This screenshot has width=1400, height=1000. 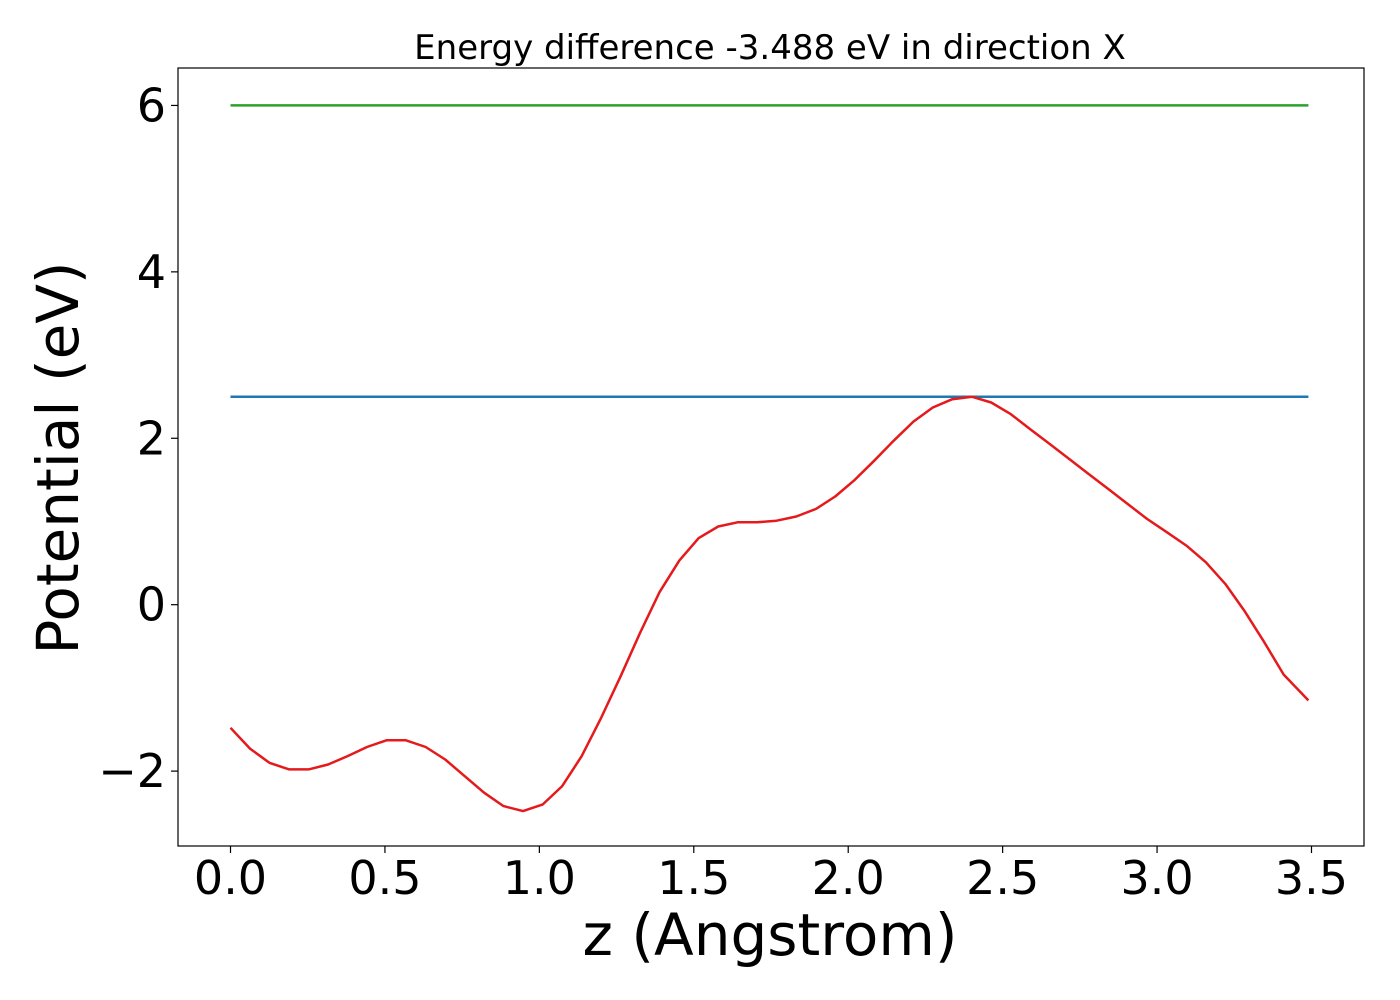 I want to click on x-axis-label: z (Angstrom), so click(x=770, y=935).